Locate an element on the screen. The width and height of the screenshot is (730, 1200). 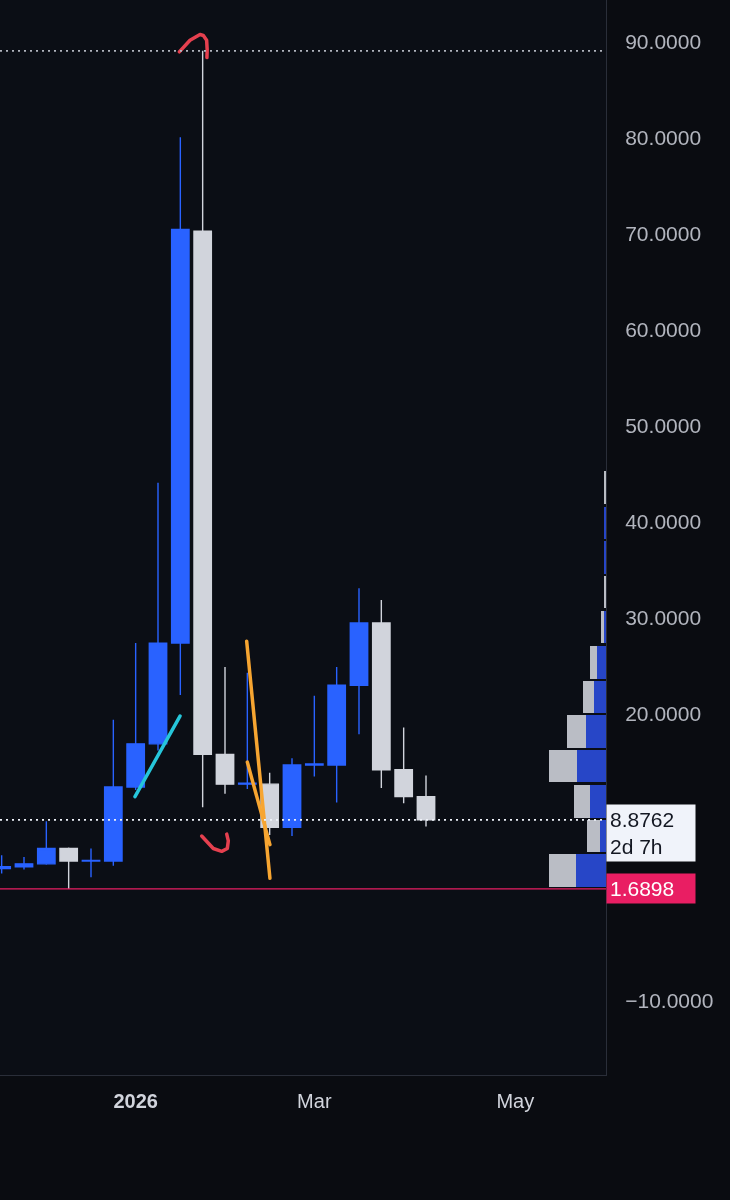
y-tick-label: 30.0000 is located at coordinates (663, 617).